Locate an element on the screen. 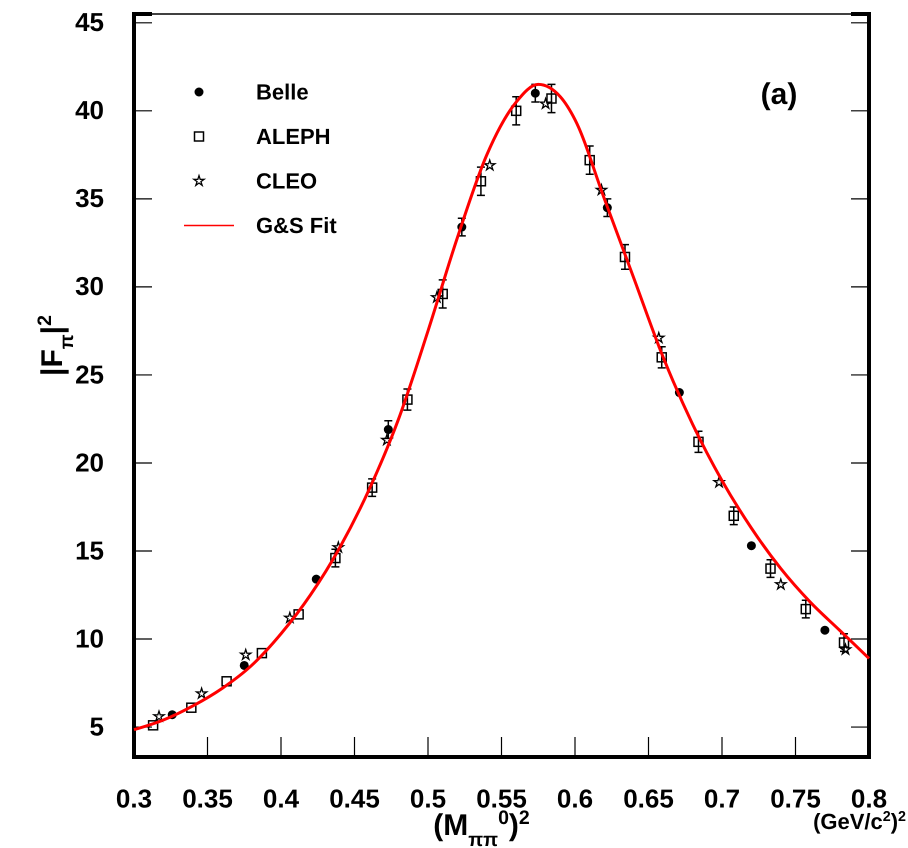 This screenshot has height=848, width=908. y-tick-label: 30 is located at coordinates (89, 286).